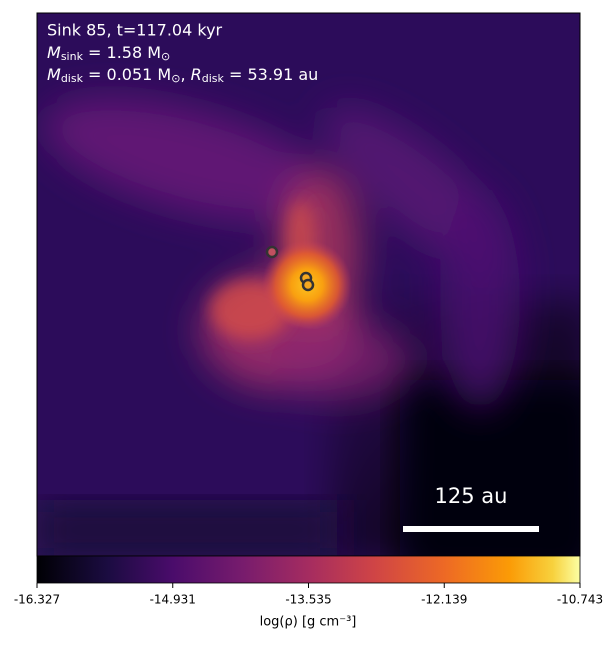 Image resolution: width=615 pixels, height=648 pixels. I want to click on colorbar-ticks: -16.327 -14.931 -13.535 -12.139 -10.743, so click(308, 595).